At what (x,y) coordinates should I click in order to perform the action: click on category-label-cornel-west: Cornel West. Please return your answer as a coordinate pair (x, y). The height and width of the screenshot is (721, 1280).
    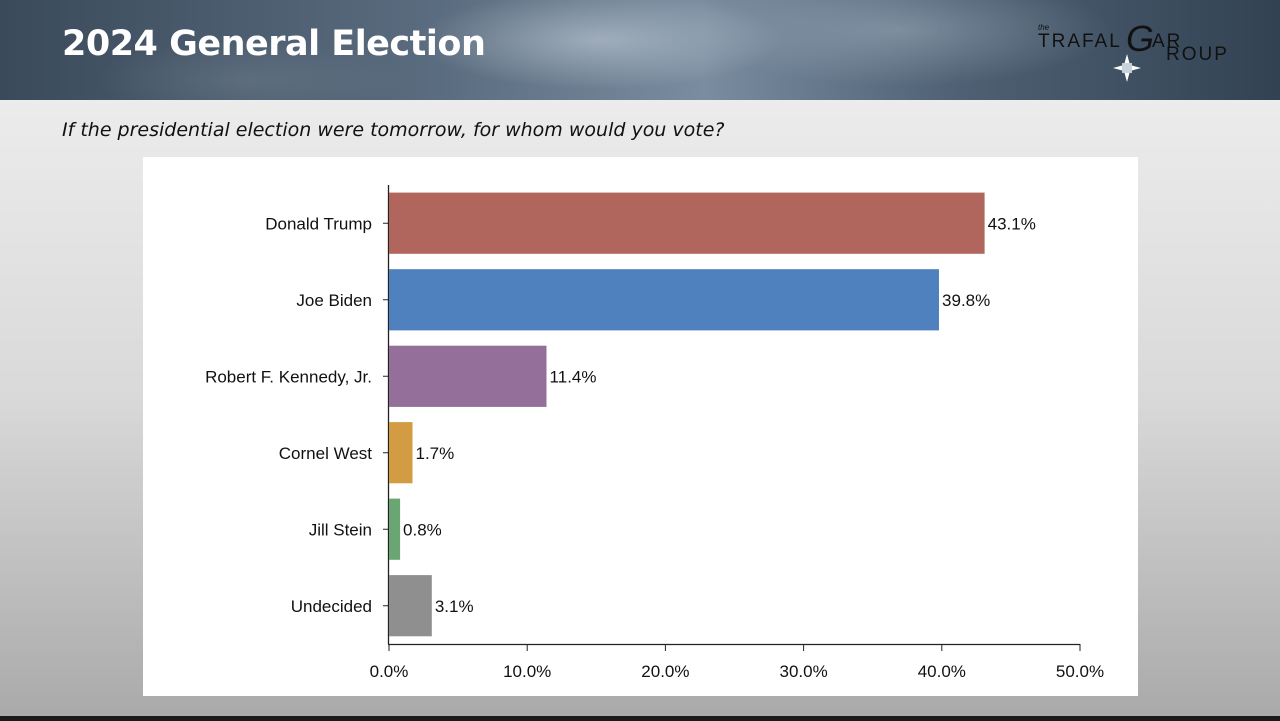
    Looking at the image, I should click on (325, 453).